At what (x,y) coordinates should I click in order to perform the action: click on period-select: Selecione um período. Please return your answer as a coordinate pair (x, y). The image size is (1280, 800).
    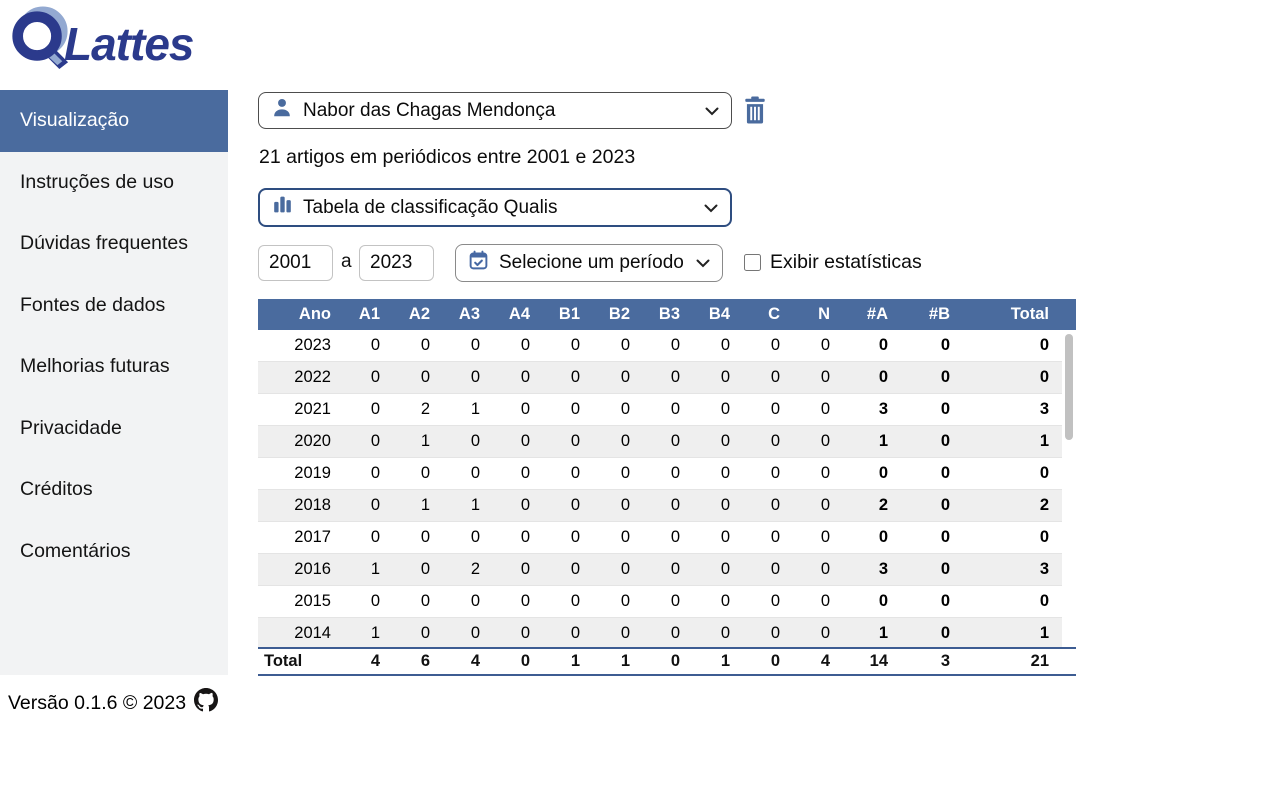
    Looking at the image, I should click on (589, 263).